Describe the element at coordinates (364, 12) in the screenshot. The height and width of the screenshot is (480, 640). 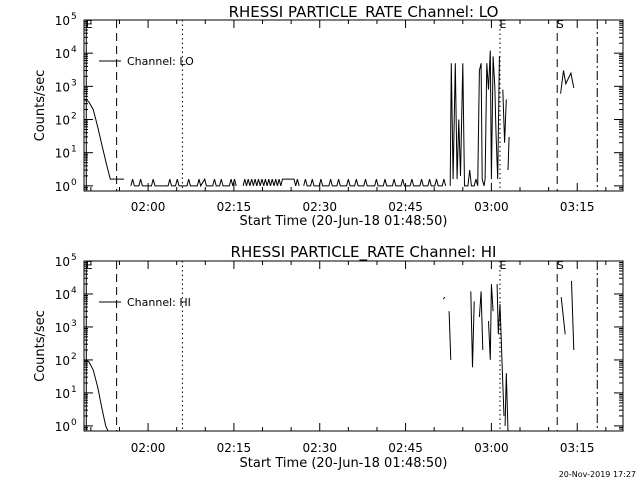
I see `chart-title: RHESSI PARTICLE_RATE Channel: LO` at that location.